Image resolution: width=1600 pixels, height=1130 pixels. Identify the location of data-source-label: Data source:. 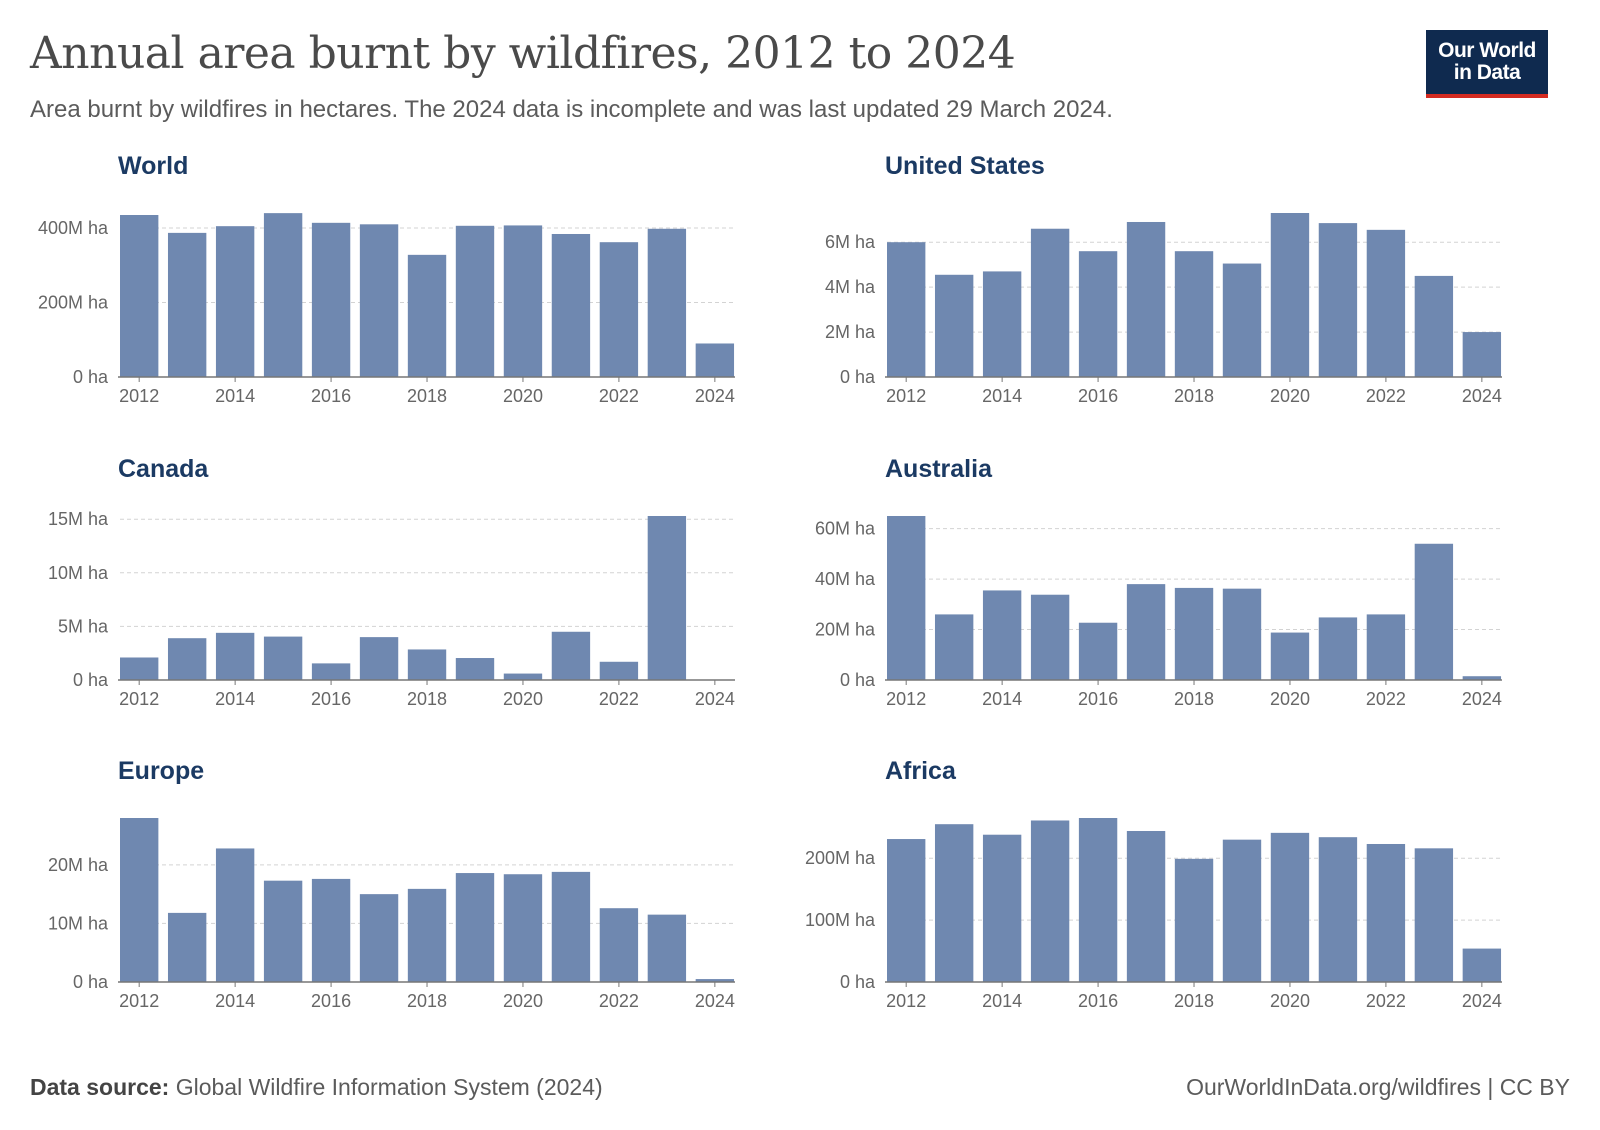
(100, 1087).